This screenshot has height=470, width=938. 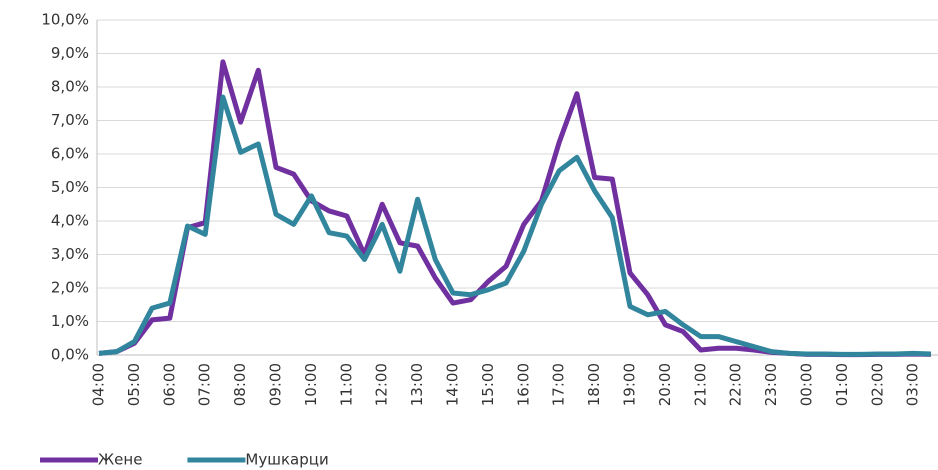 I want to click on x-tick-label: 06:00, so click(x=169, y=384).